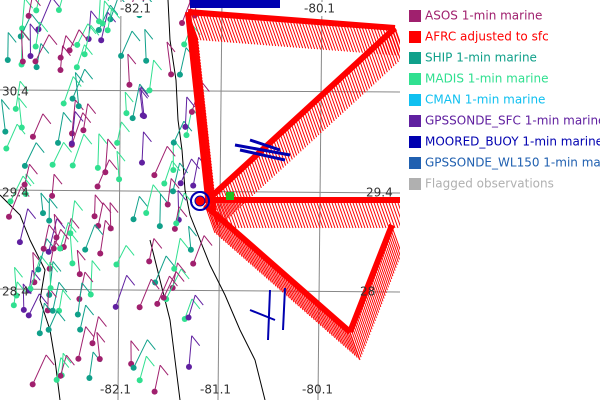 The height and width of the screenshot is (400, 600). I want to click on grid-label: 29.4, so click(379, 193).